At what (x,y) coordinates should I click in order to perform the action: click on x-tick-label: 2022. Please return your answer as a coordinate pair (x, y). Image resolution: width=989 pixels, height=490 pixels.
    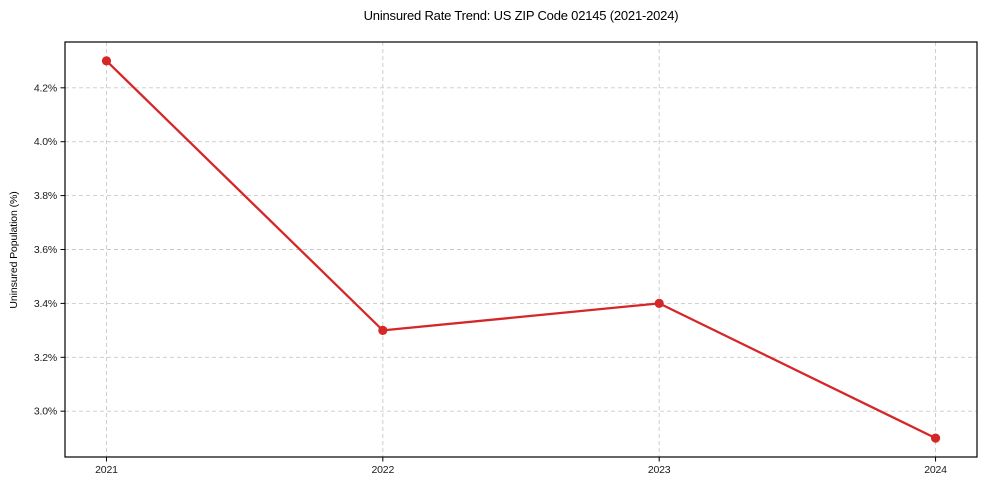
    Looking at the image, I should click on (383, 470).